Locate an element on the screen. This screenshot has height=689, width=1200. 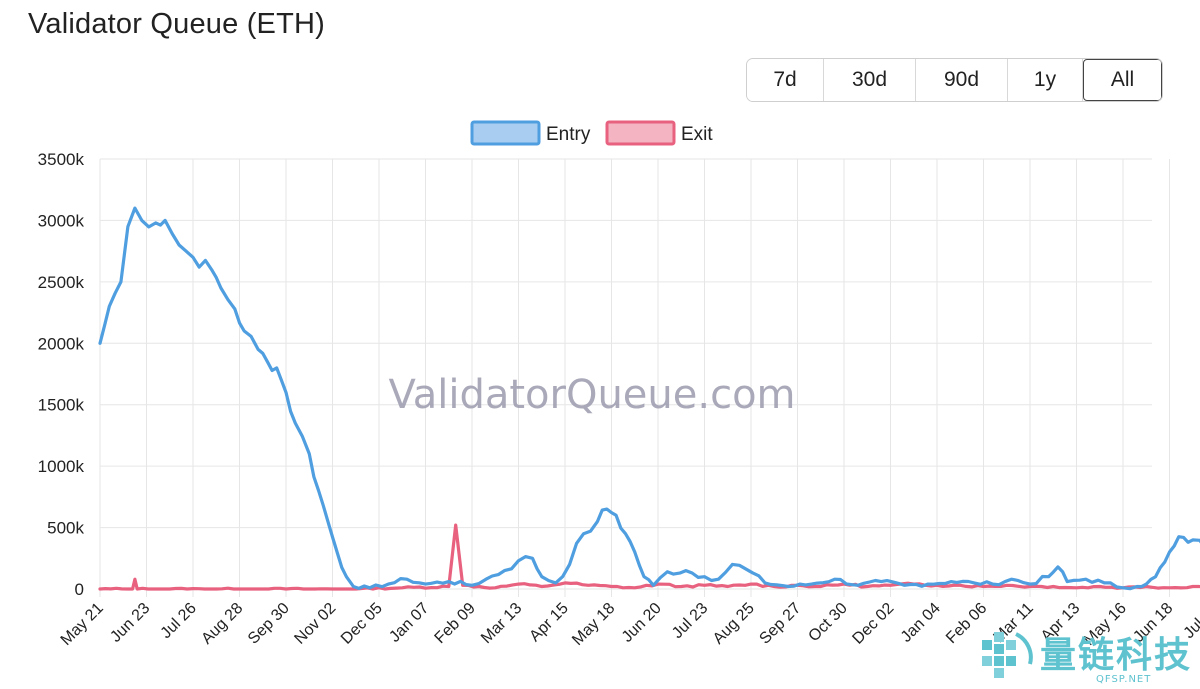
x-tick-label: Jan 04 is located at coordinates (921, 623).